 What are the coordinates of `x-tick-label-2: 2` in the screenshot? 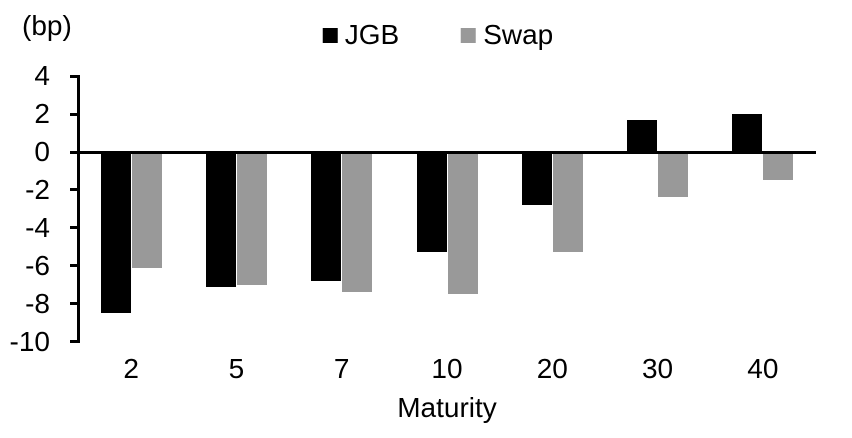 It's located at (131, 368).